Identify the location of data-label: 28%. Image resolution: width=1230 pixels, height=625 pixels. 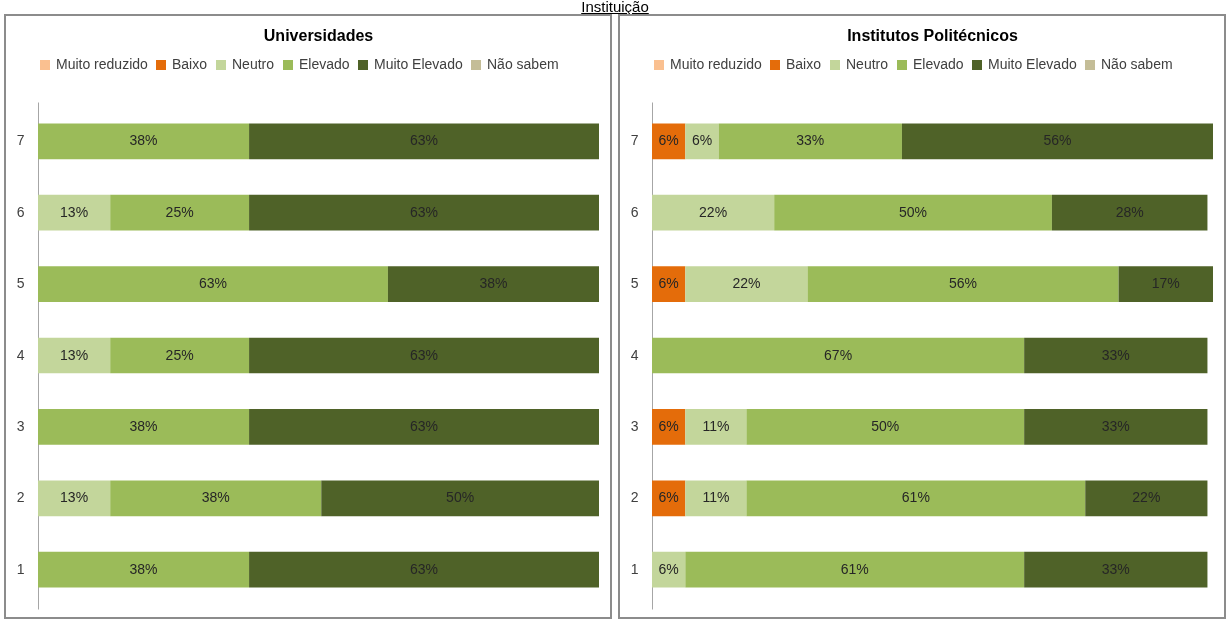
(1129, 211).